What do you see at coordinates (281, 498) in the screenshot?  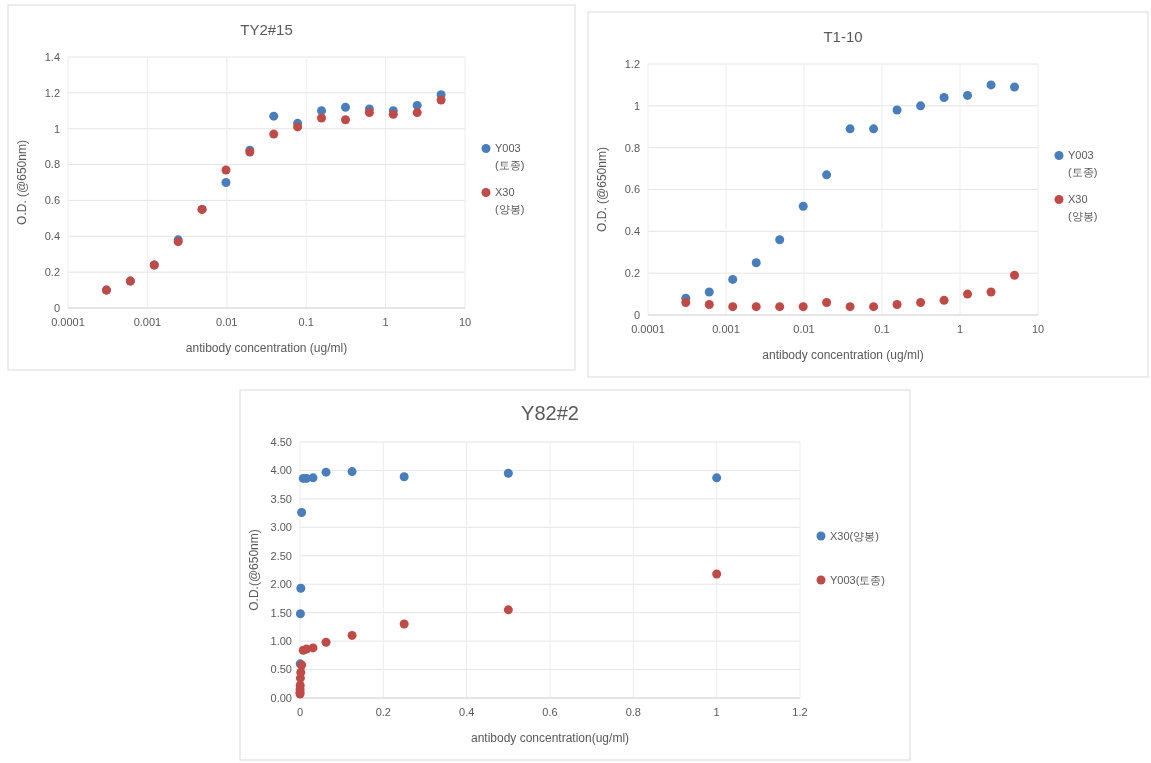 I see `y-tick-label: 3.50` at bounding box center [281, 498].